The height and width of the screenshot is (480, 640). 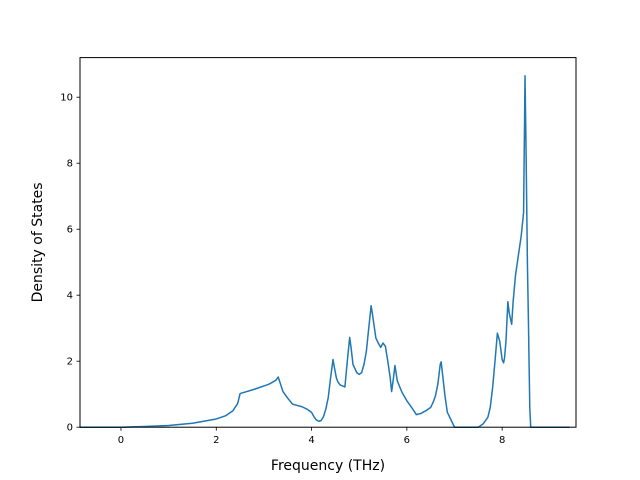 I want to click on y-tick-label: 10, so click(x=66, y=98).